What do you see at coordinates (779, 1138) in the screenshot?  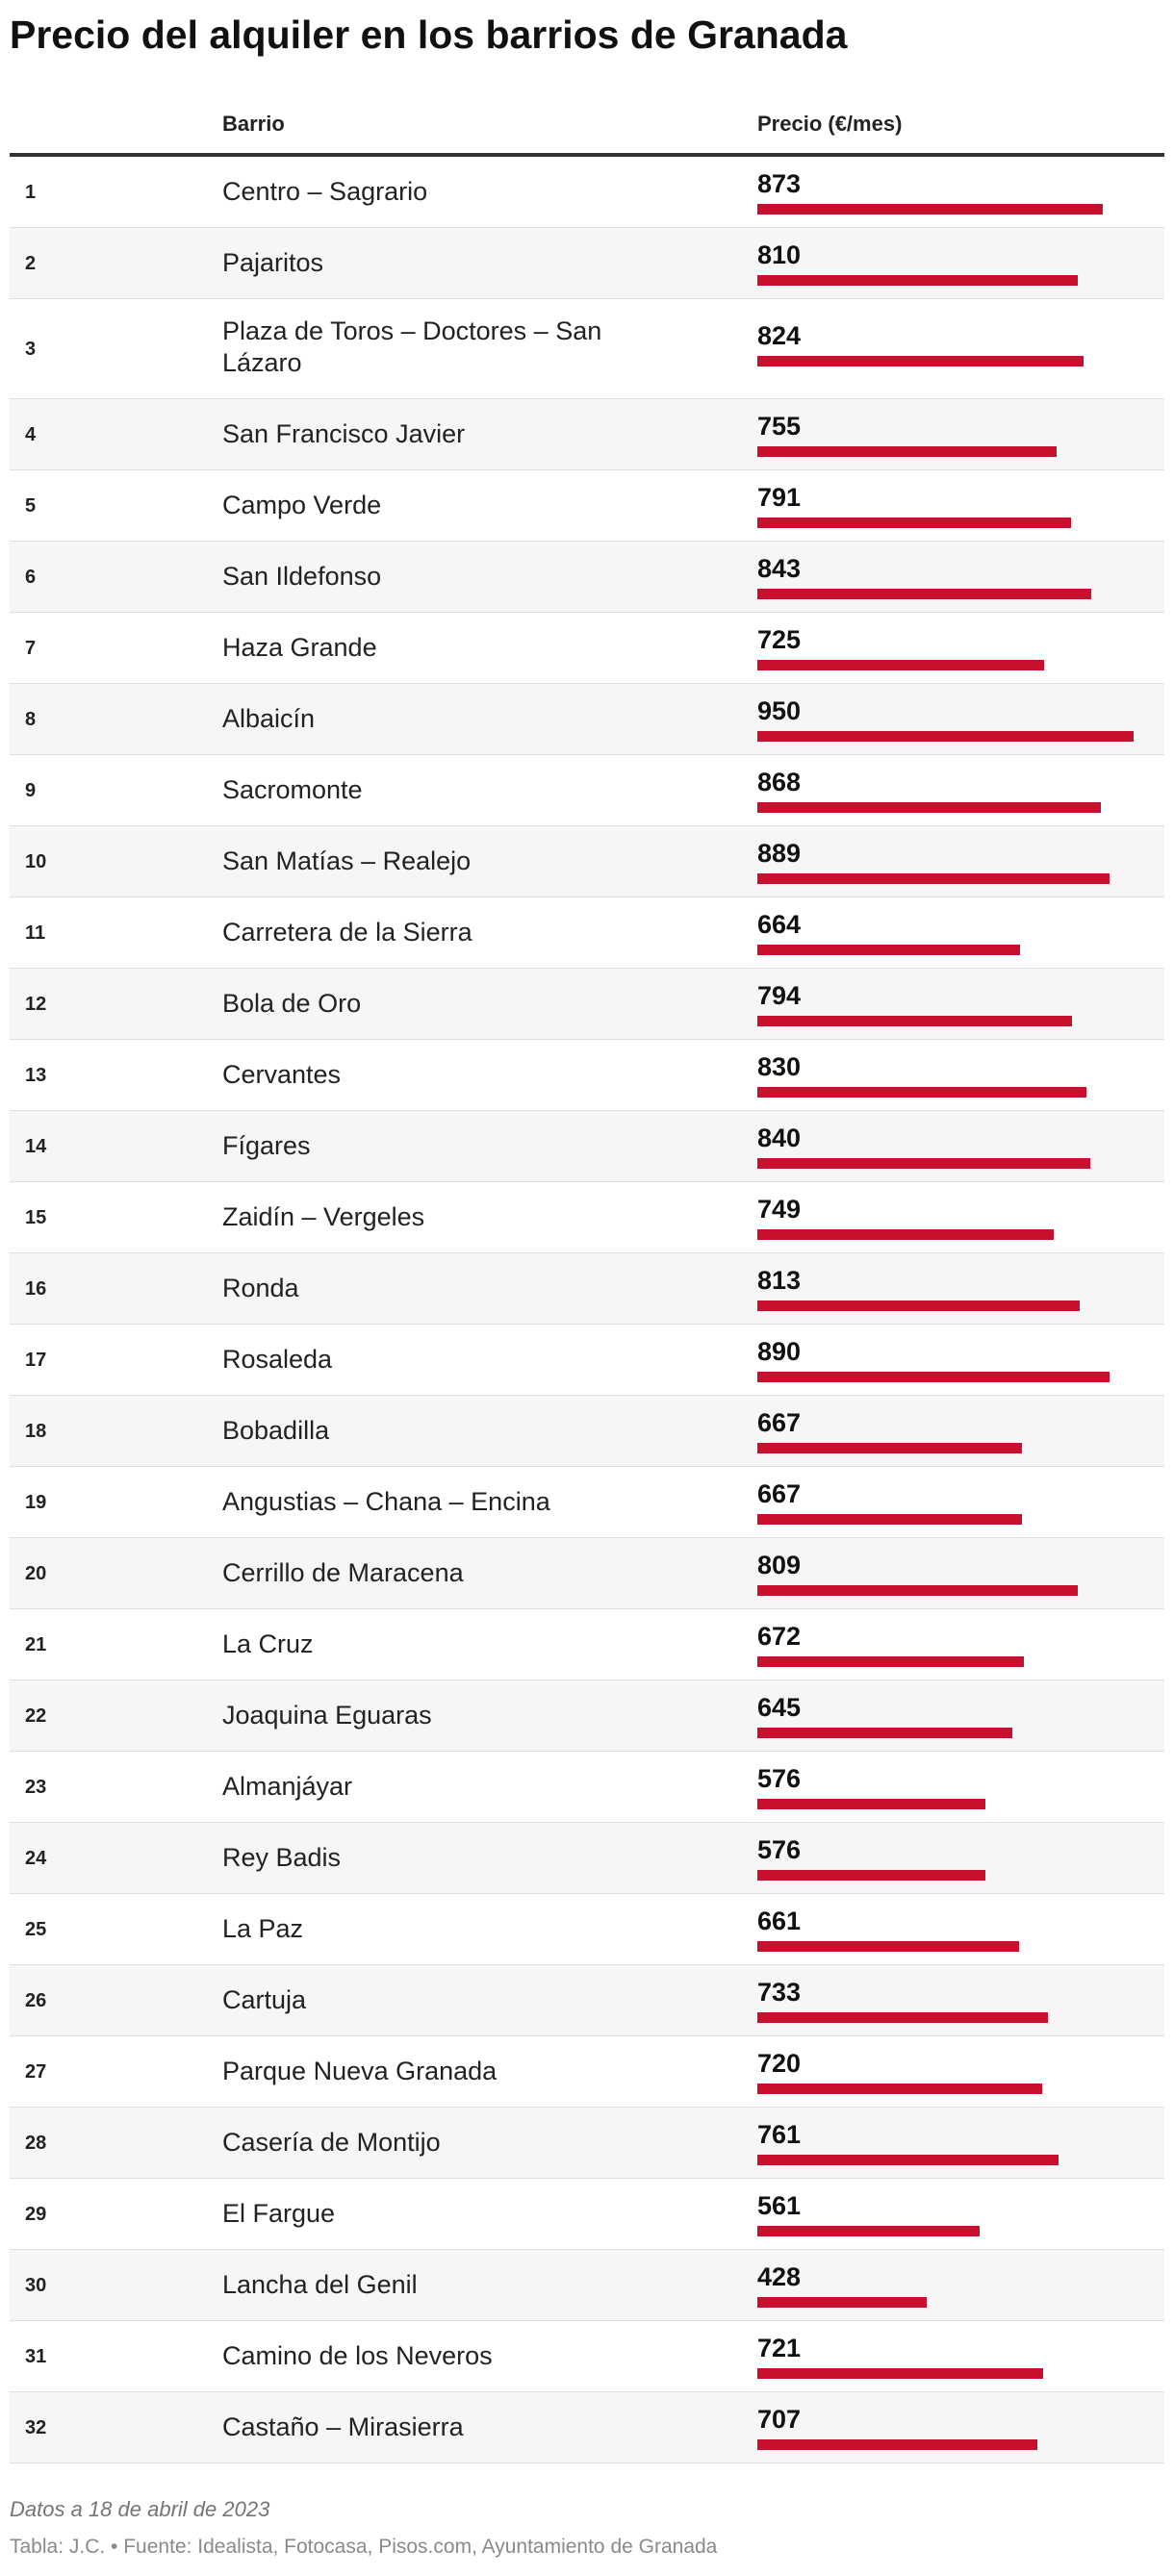 I see `price-value: 840` at bounding box center [779, 1138].